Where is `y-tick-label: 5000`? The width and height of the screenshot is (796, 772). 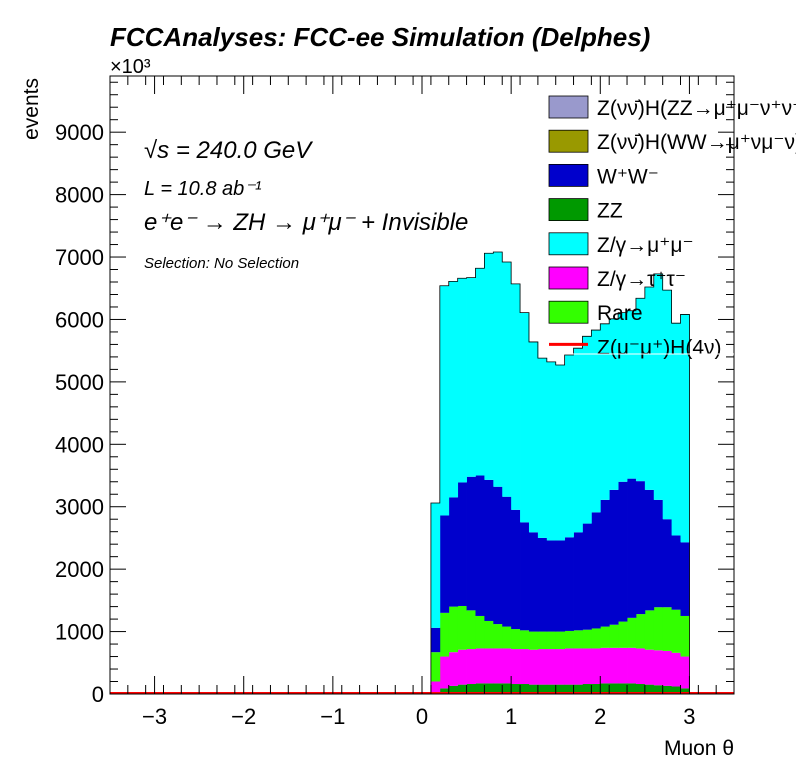 y-tick-label: 5000 is located at coordinates (79, 382).